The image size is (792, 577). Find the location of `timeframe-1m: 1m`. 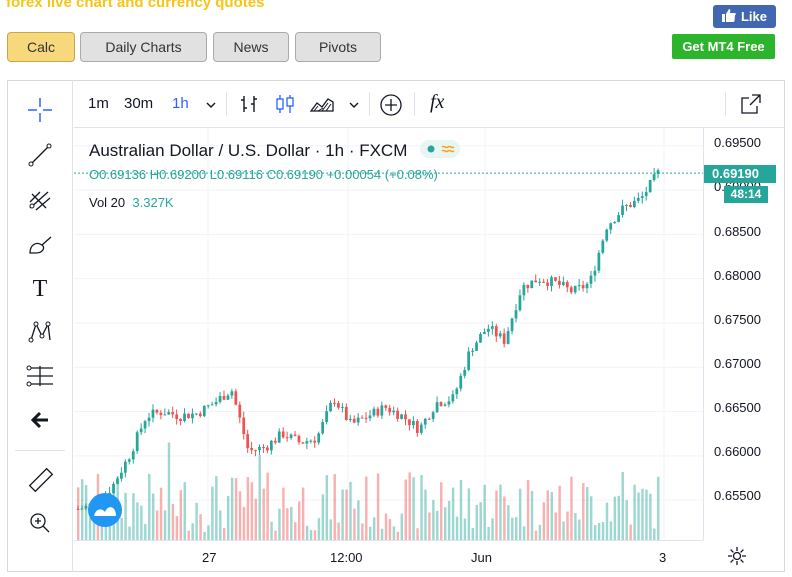

timeframe-1m: 1m is located at coordinates (98, 103).